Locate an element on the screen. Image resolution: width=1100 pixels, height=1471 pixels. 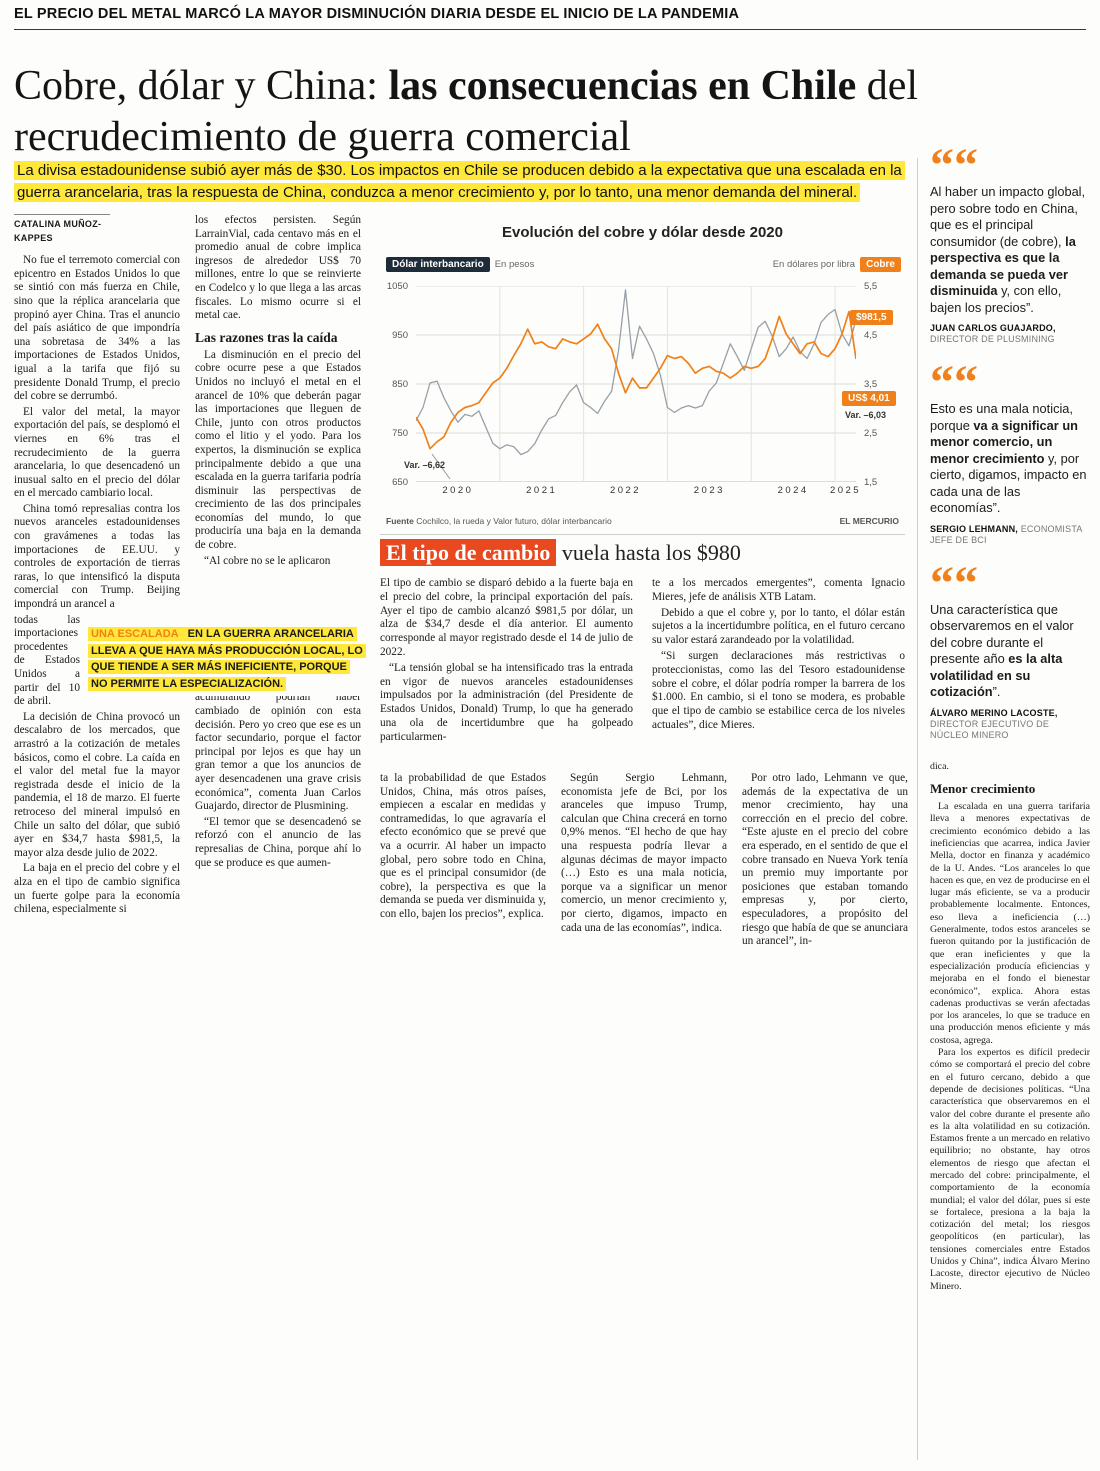
dolar-legend-swatch: Dólar interbancario is located at coordinates (438, 264).